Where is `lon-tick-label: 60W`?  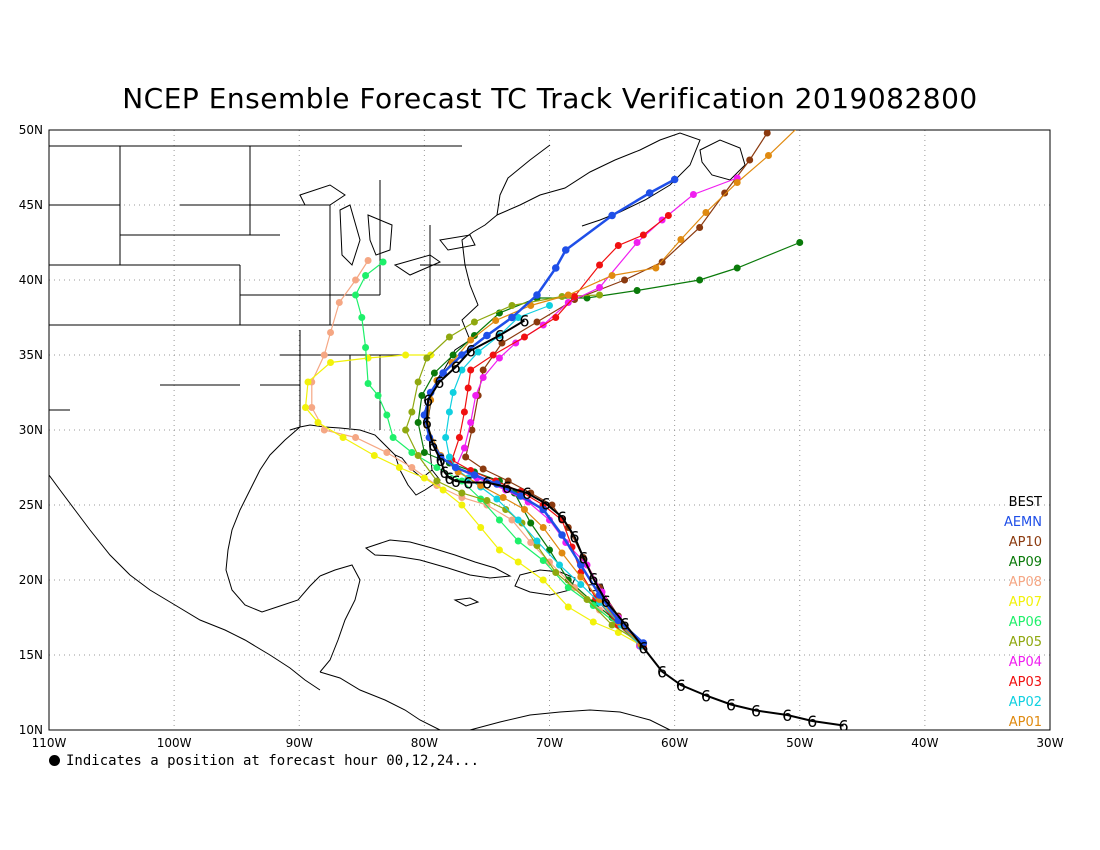 lon-tick-label: 60W is located at coordinates (674, 743).